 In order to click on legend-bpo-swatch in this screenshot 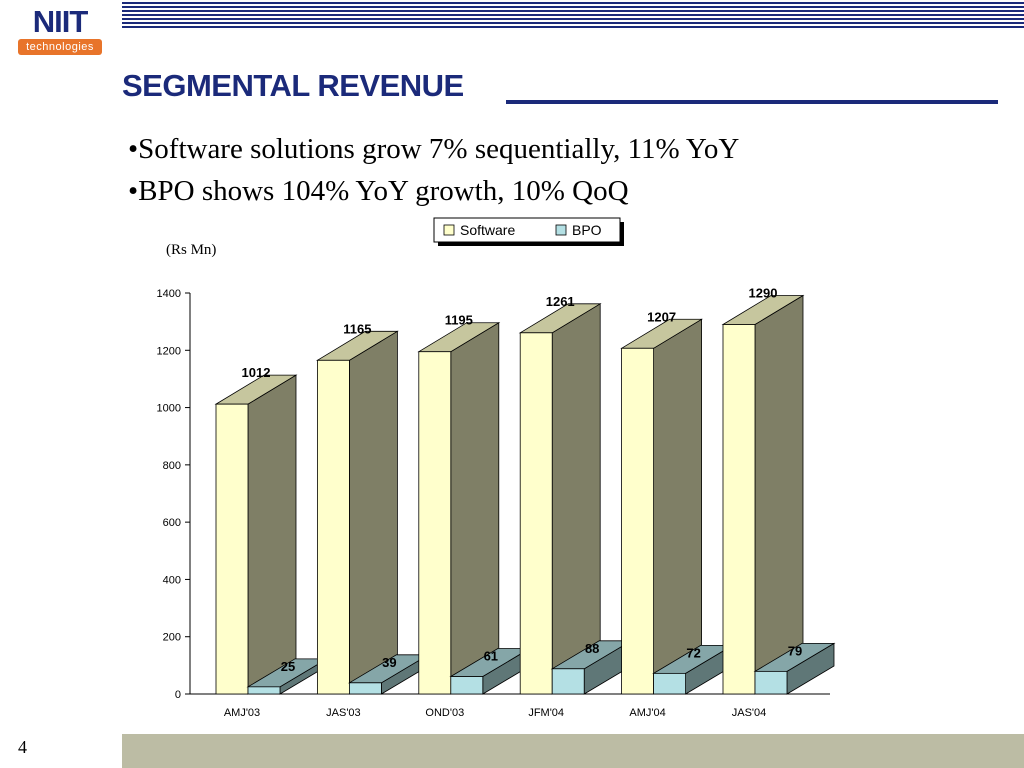, I will do `click(561, 230)`.